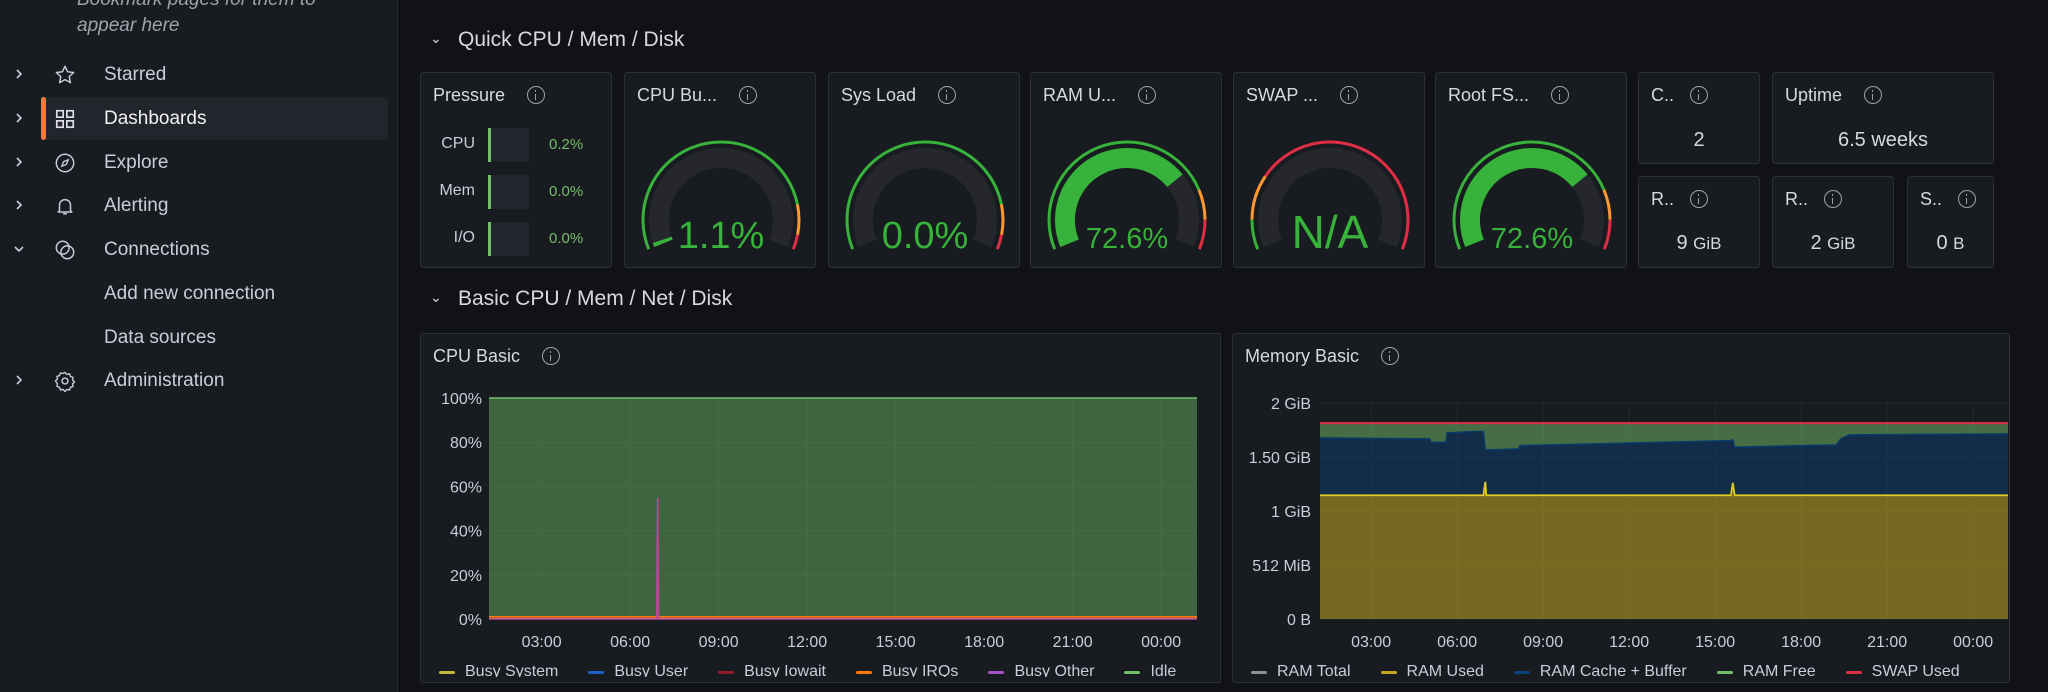 The height and width of the screenshot is (692, 2048). Describe the element at coordinates (638, 670) in the screenshot. I see `legend-item: Busy User` at that location.